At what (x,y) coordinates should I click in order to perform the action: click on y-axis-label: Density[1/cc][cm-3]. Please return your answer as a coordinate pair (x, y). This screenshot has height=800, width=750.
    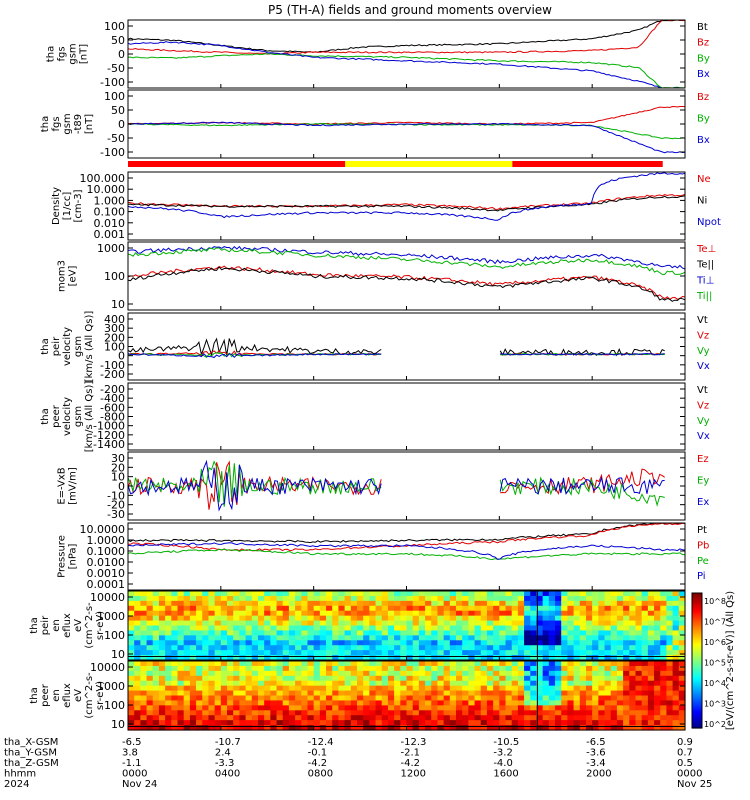
    Looking at the image, I should click on (67, 206).